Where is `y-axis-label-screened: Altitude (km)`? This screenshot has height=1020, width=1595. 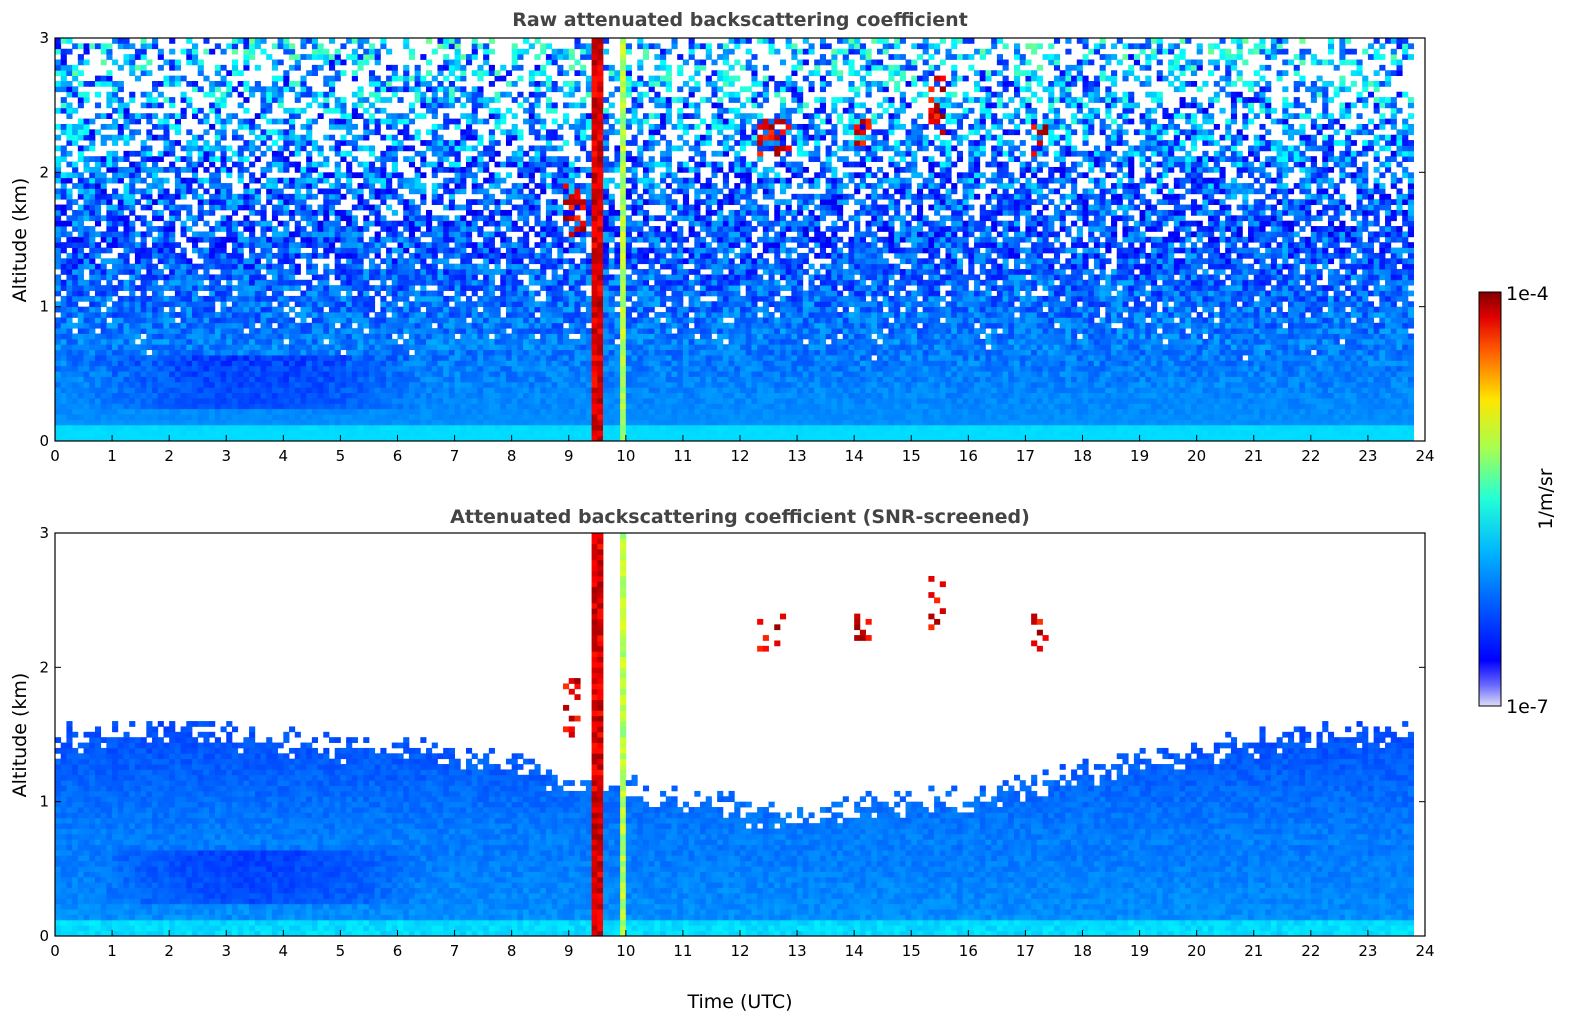 y-axis-label-screened: Altitude (km) is located at coordinates (20, 735).